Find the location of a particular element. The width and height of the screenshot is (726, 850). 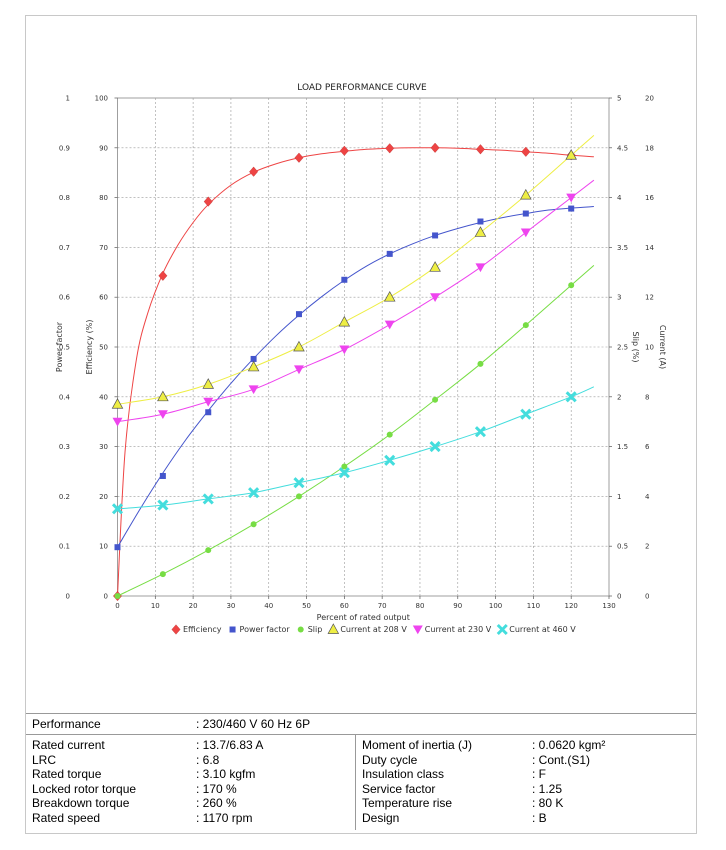

legend-item-efficiency: Efficiency is located at coordinates (196, 629).